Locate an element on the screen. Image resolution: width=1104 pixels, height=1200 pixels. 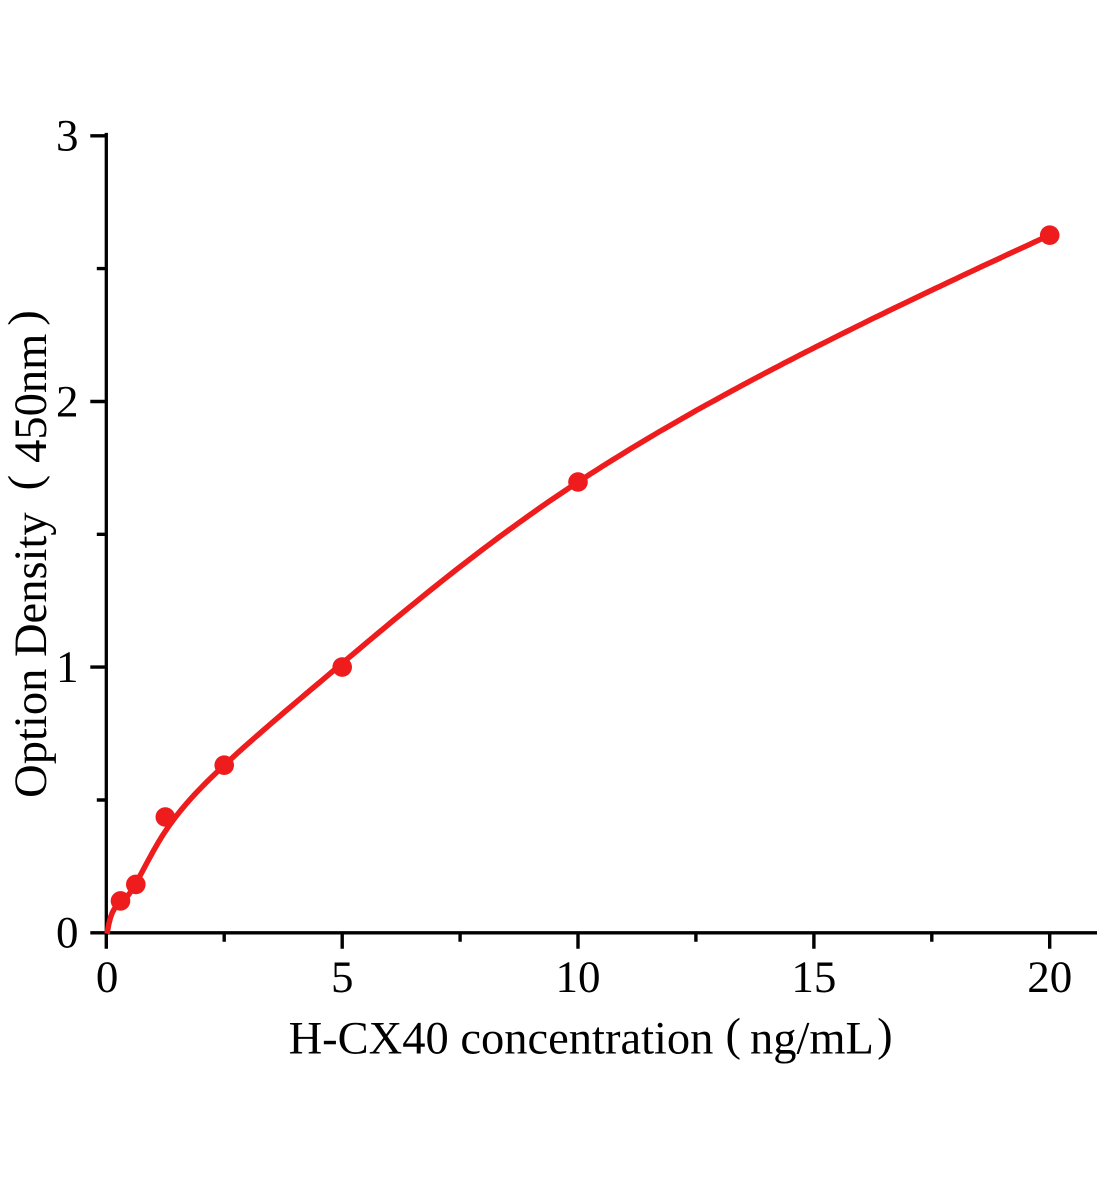
svg-text: 1 is located at coordinates (67, 667).